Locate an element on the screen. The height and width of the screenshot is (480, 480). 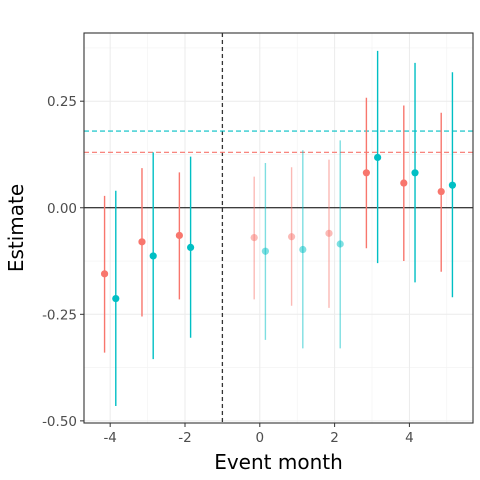
x-tick-label: 2 is located at coordinates (334, 438).